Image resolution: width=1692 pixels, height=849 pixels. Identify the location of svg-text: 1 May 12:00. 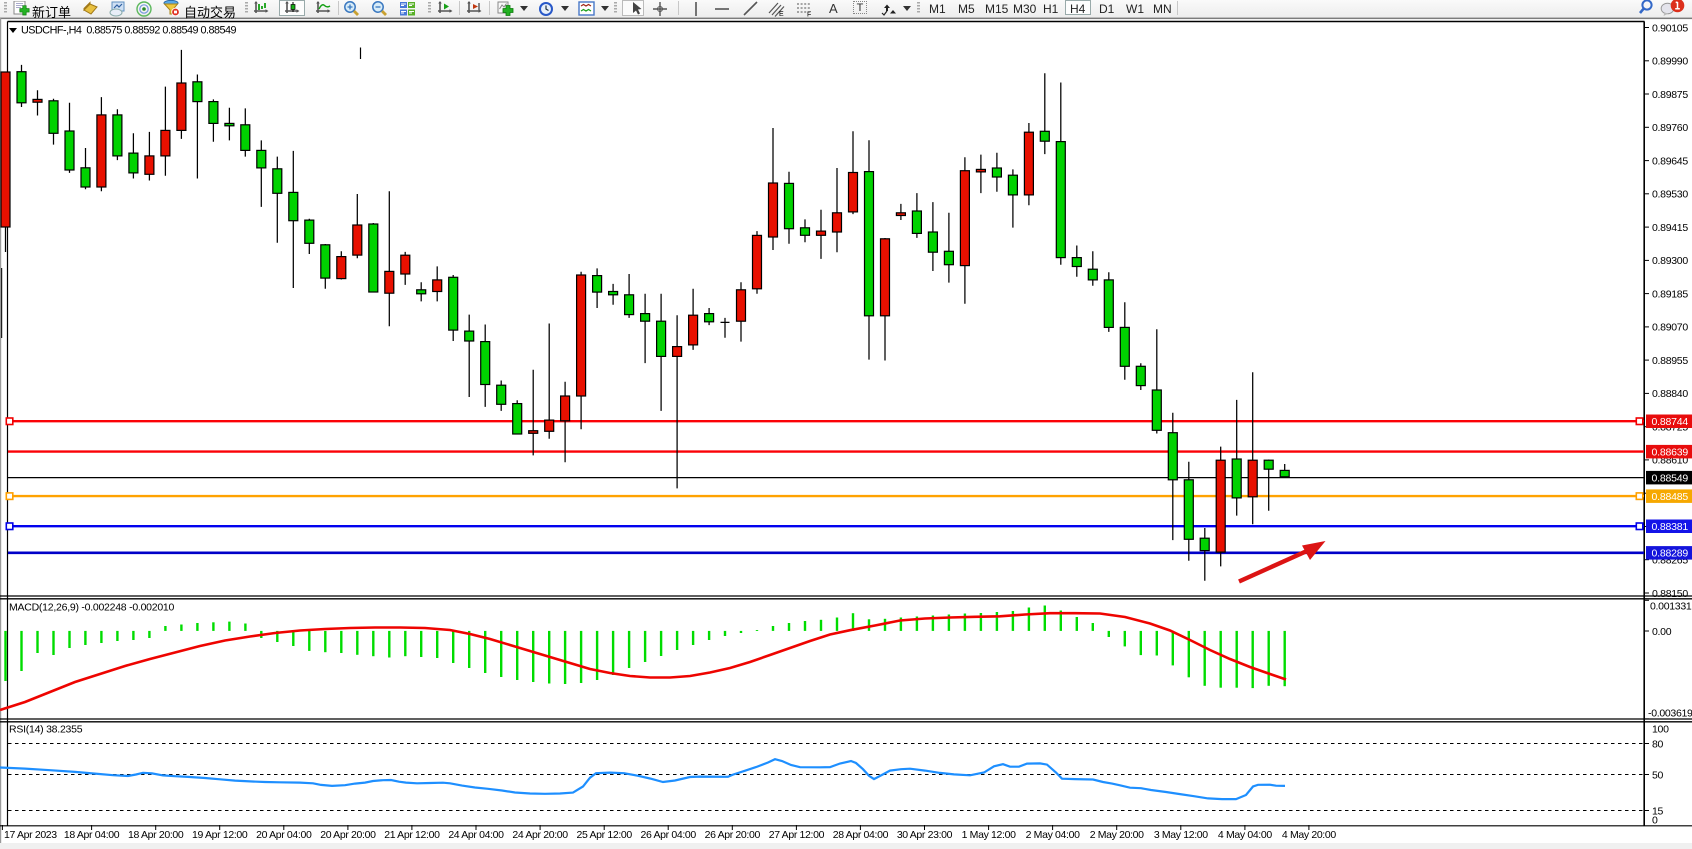
(989, 835).